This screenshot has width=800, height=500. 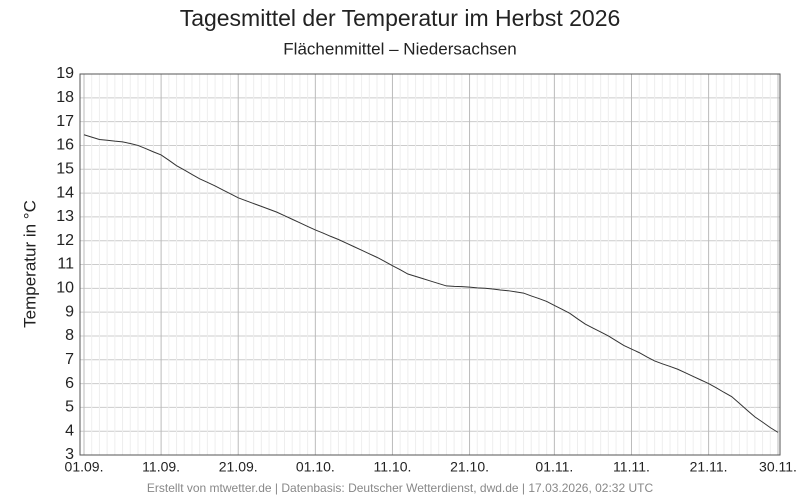 I want to click on y-tick-label: 17, so click(x=65, y=121).